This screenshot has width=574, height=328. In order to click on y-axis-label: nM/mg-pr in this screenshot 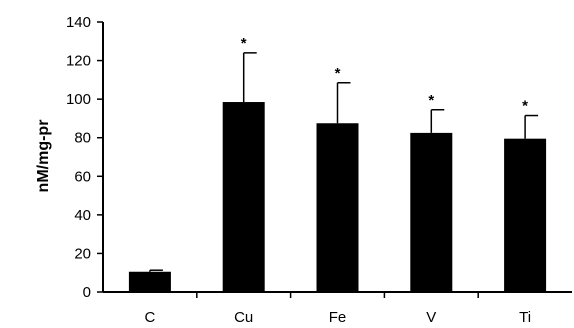, I will do `click(43, 156)`.